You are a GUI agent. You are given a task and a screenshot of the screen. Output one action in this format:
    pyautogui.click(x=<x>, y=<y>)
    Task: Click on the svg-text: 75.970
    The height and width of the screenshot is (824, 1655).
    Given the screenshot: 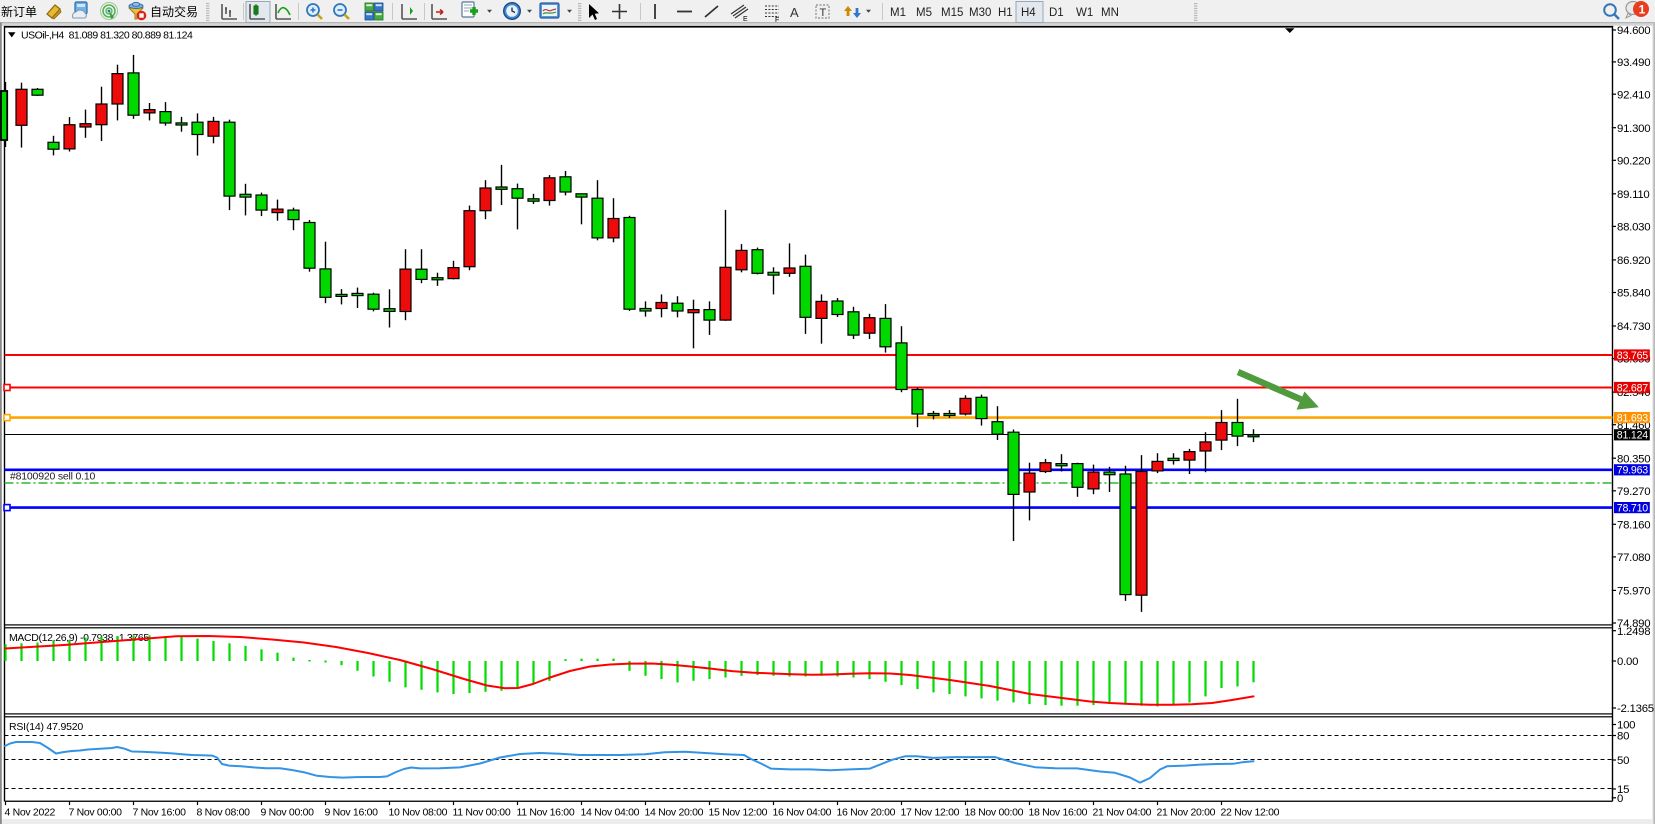 What is the action you would take?
    pyautogui.click(x=1633, y=592)
    